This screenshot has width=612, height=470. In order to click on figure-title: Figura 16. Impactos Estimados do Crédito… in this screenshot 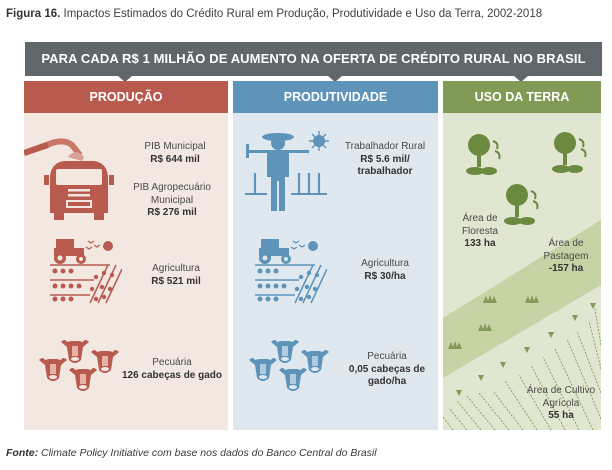, I will do `click(274, 14)`.